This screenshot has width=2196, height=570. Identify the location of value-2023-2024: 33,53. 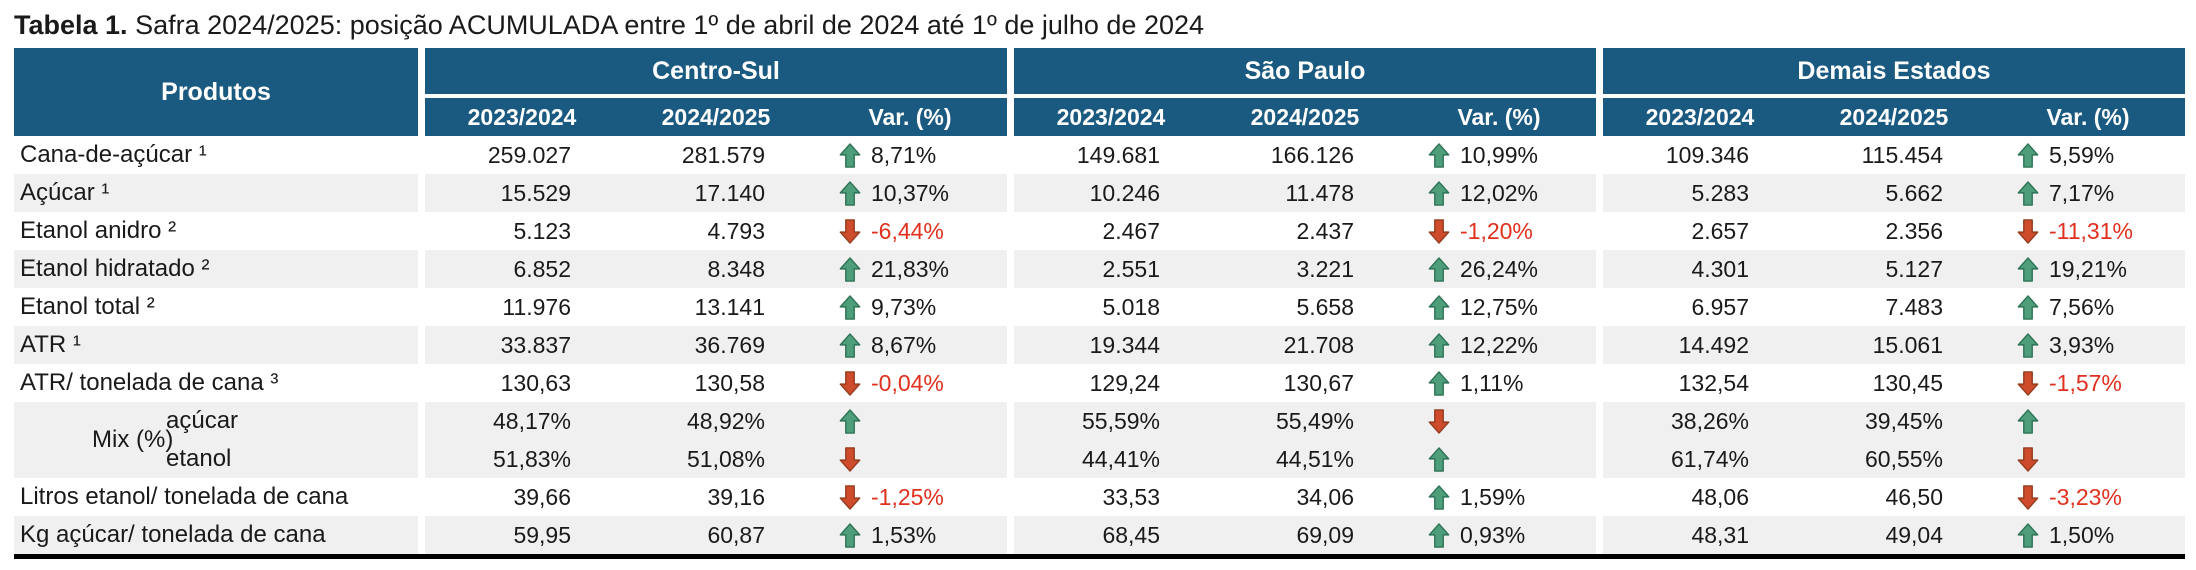
(1111, 497).